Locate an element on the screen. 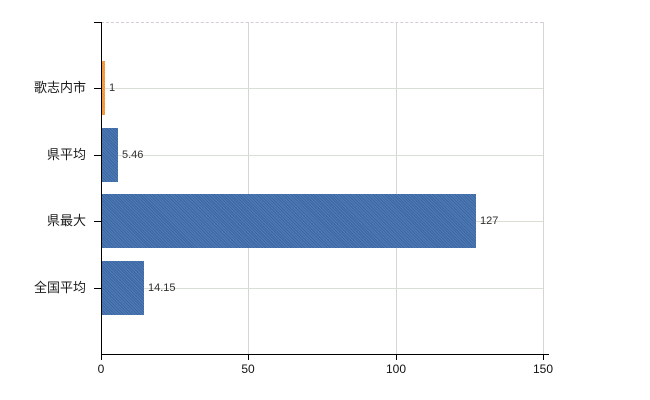 The image size is (650, 400). bar-value-label: 14.15 is located at coordinates (162, 288).